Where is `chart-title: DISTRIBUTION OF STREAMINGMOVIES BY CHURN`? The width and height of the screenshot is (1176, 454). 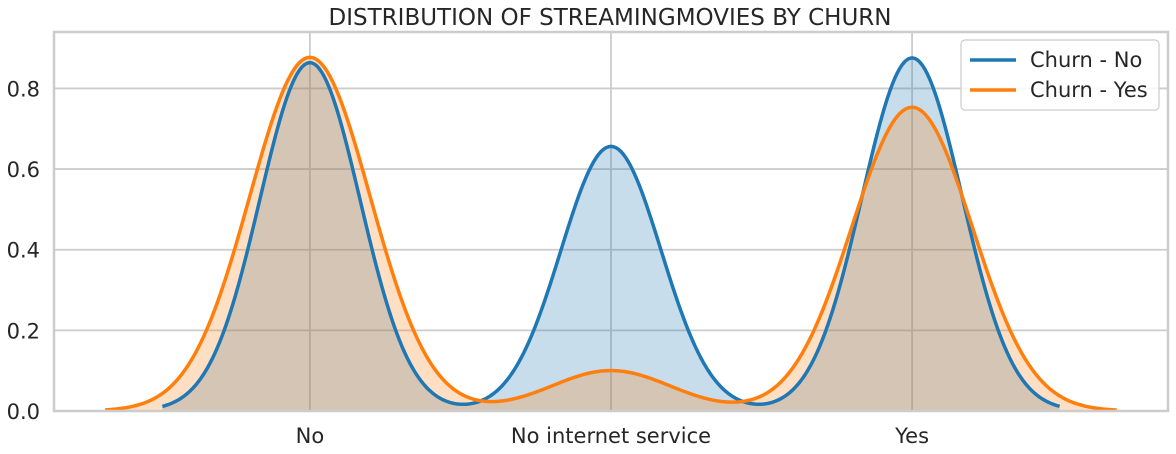
chart-title: DISTRIBUTION OF STREAMINGMOVIES BY CHURN is located at coordinates (610, 18).